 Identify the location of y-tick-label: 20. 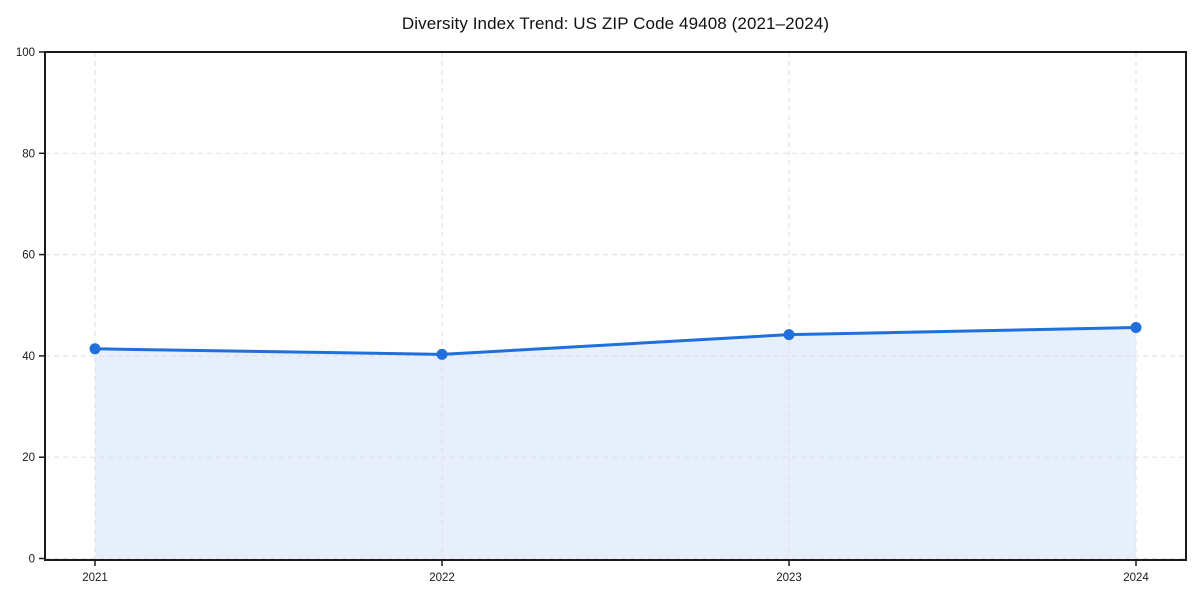
(28, 458).